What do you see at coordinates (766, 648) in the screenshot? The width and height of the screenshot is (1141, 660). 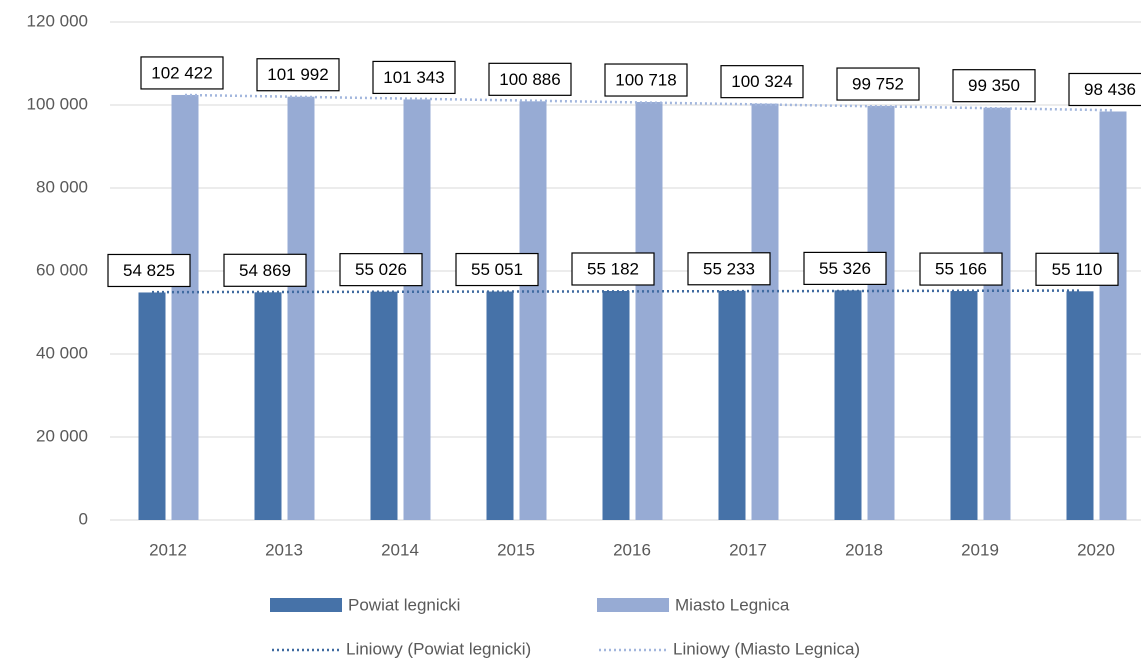 I see `legend-label: Liniowy (Miasto Legnica)` at bounding box center [766, 648].